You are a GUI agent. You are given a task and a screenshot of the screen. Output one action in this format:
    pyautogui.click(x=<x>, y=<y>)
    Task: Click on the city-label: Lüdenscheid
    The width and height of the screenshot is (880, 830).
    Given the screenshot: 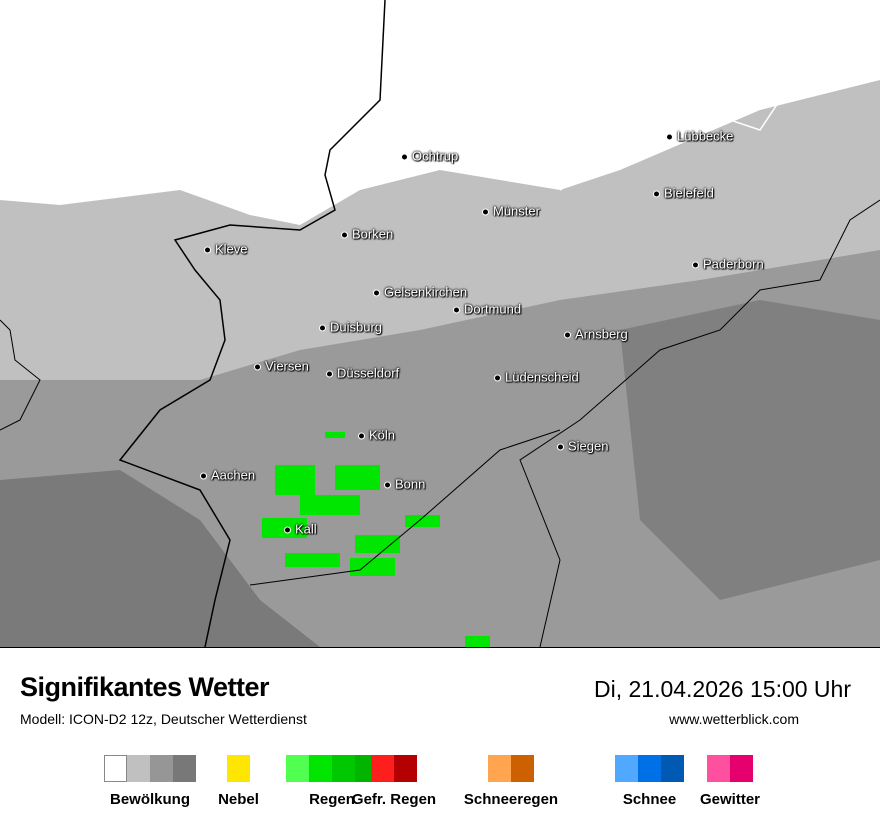 What is the action you would take?
    pyautogui.click(x=536, y=377)
    